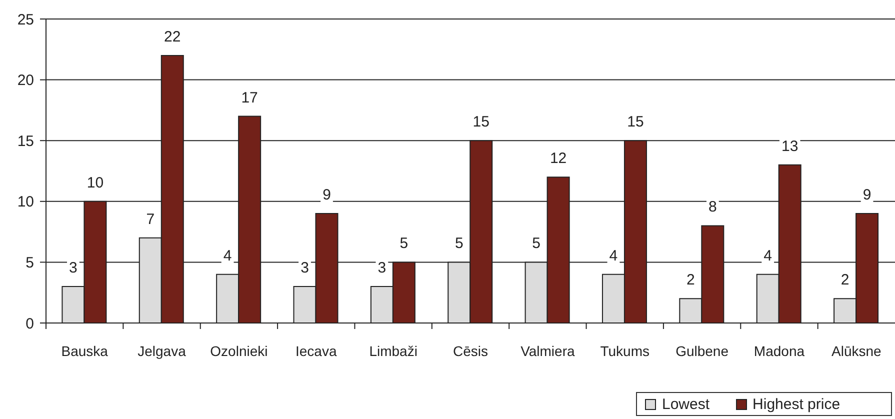 The height and width of the screenshot is (419, 895). Describe the element at coordinates (25, 141) in the screenshot. I see `y-tick-label: 15` at that location.